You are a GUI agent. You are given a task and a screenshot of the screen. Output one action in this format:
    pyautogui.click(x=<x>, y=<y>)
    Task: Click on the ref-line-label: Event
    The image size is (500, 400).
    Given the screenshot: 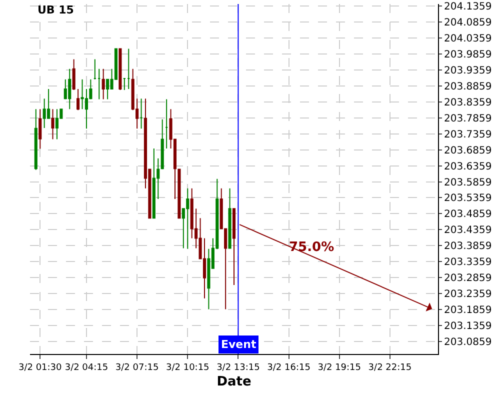 What is the action you would take?
    pyautogui.click(x=238, y=344)
    